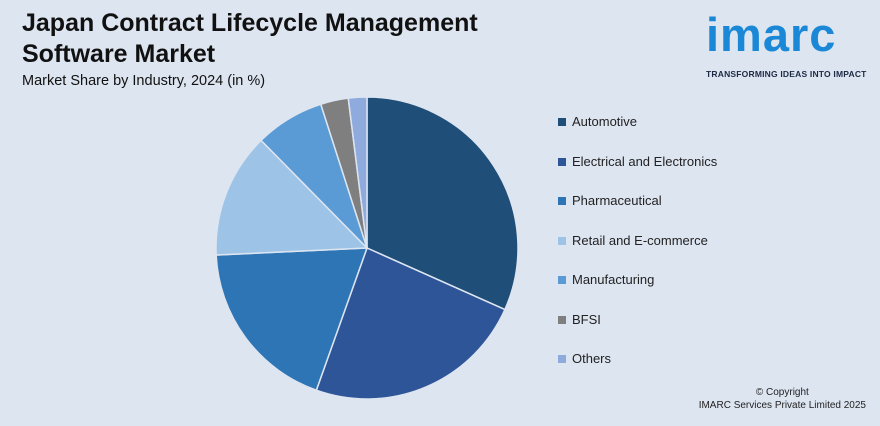 Image resolution: width=880 pixels, height=426 pixels. Describe the element at coordinates (144, 81) in the screenshot. I see `chart-subtitle: Market Share by Industry, 2024 (in %)` at that location.